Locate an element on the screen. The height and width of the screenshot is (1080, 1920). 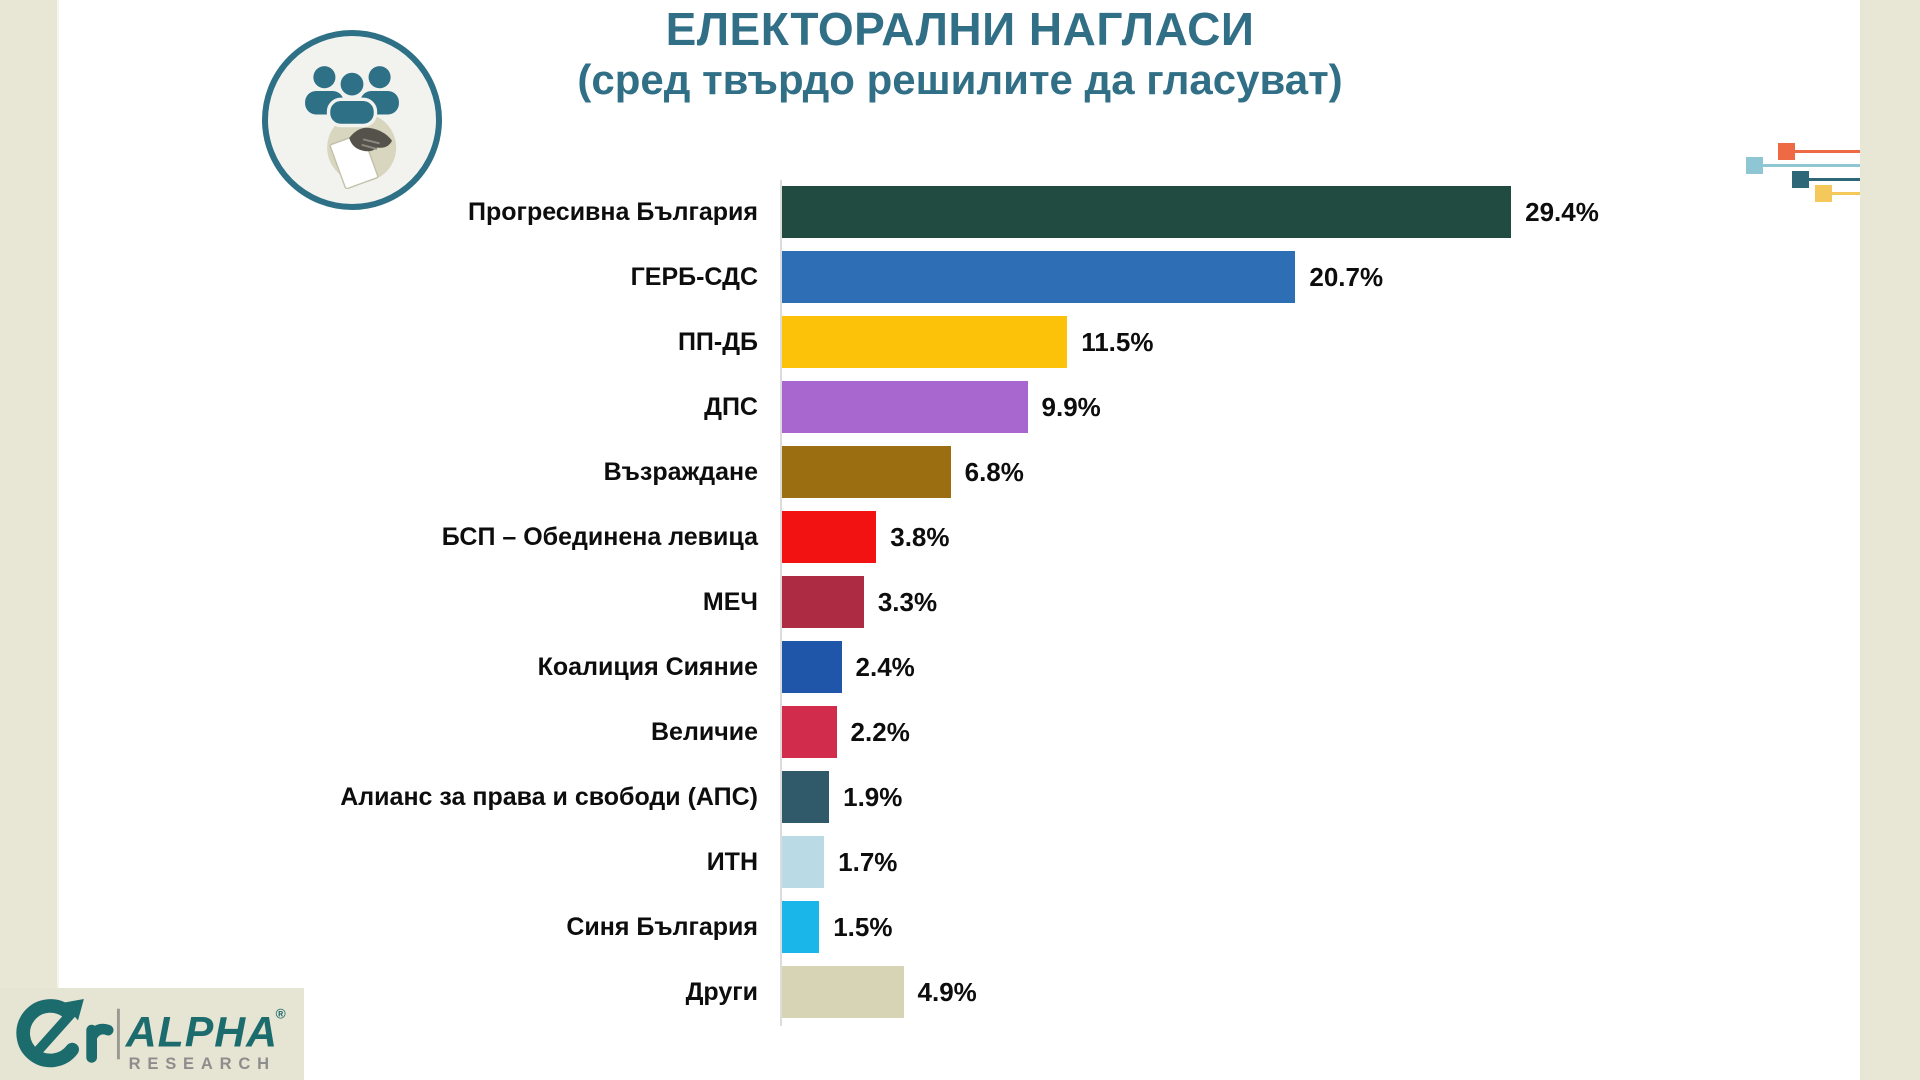
bar-label: БСП – Обединена левица is located at coordinates (599, 536).